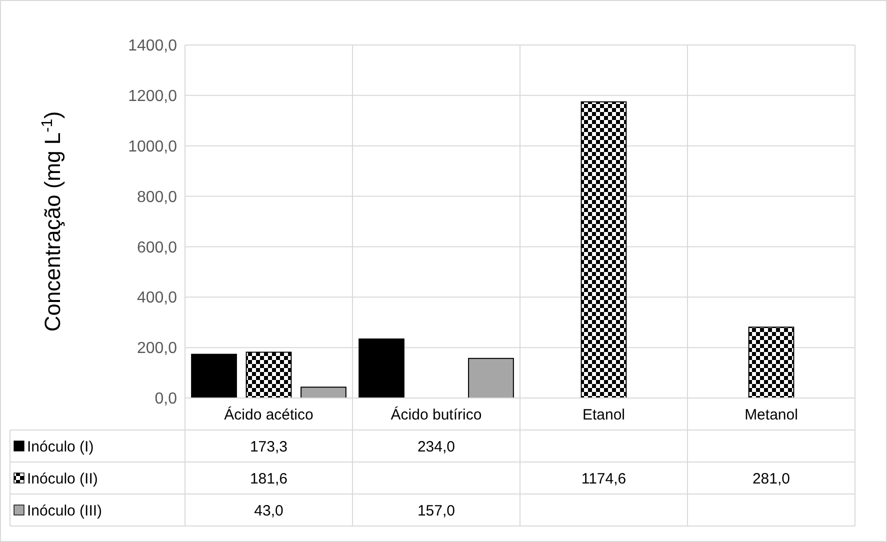 This screenshot has height=542, width=887. Describe the element at coordinates (157, 349) in the screenshot. I see `y-tick-label: 200,0` at that location.